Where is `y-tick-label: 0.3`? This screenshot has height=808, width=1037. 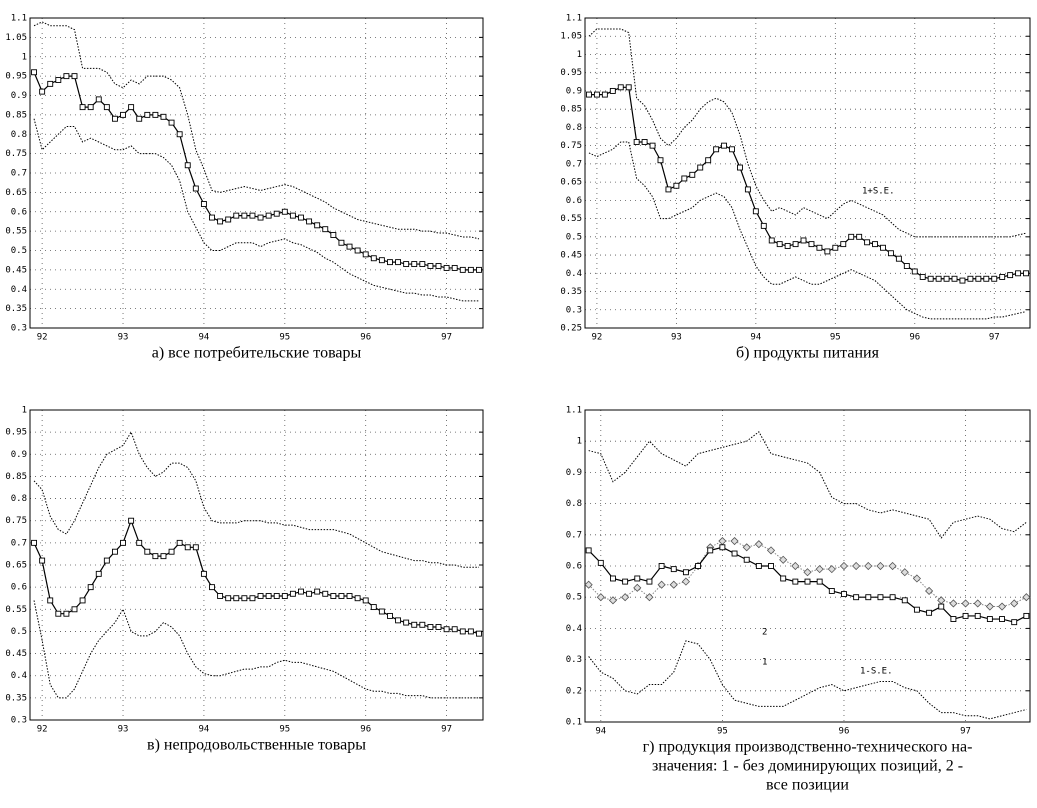 y-tick-label: 0.3 is located at coordinates (574, 310).